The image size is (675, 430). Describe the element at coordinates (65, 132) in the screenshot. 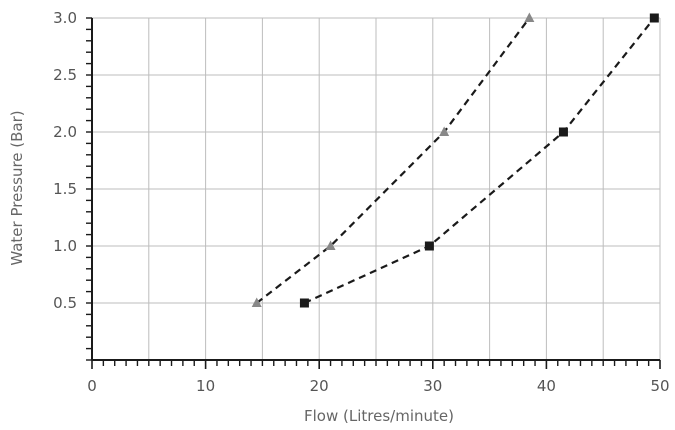

I see `y-tick-label: 2.0` at that location.